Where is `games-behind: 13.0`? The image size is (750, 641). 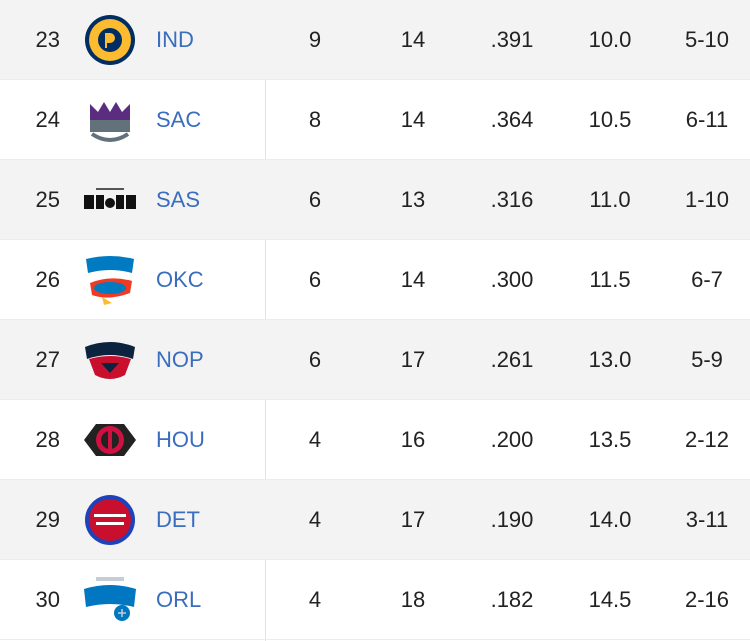 games-behind: 13.0 is located at coordinates (610, 359).